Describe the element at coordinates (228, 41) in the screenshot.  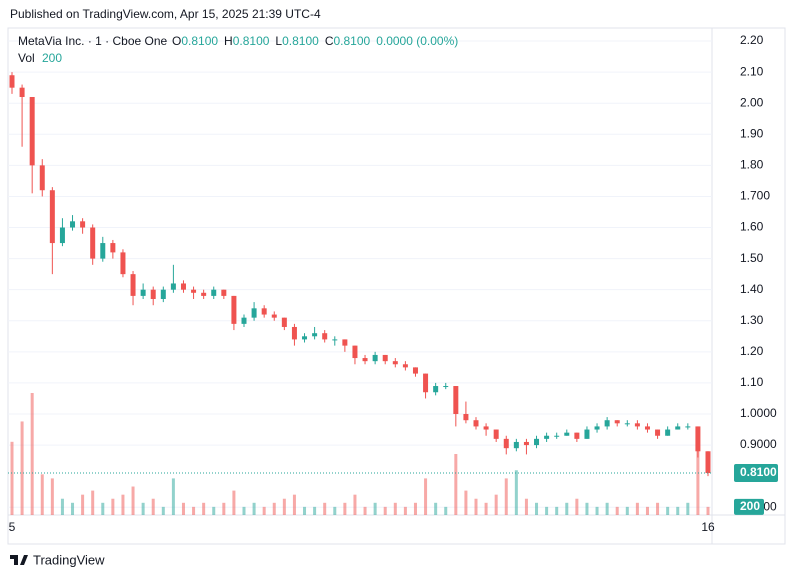
I see `ohlc-key: H` at that location.